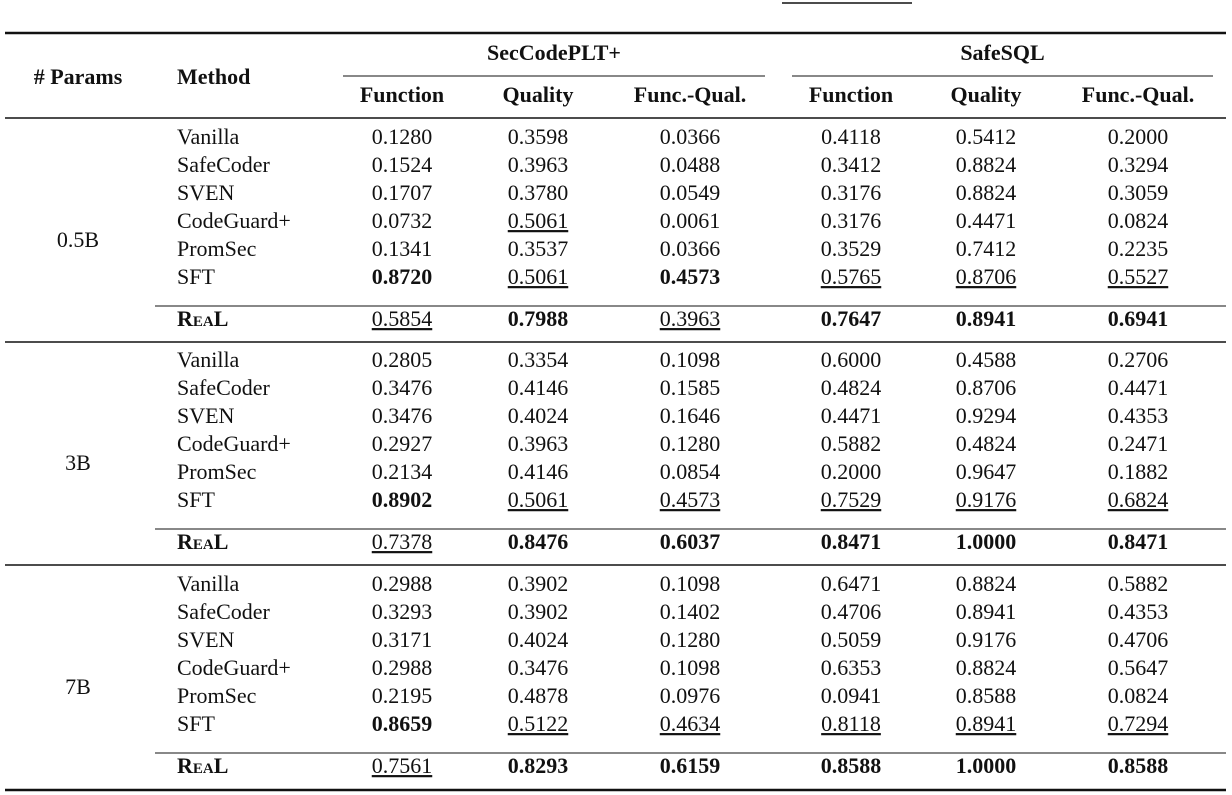 This screenshot has height=795, width=1232. I want to click on value-cell: 0.5061, so click(538, 499).